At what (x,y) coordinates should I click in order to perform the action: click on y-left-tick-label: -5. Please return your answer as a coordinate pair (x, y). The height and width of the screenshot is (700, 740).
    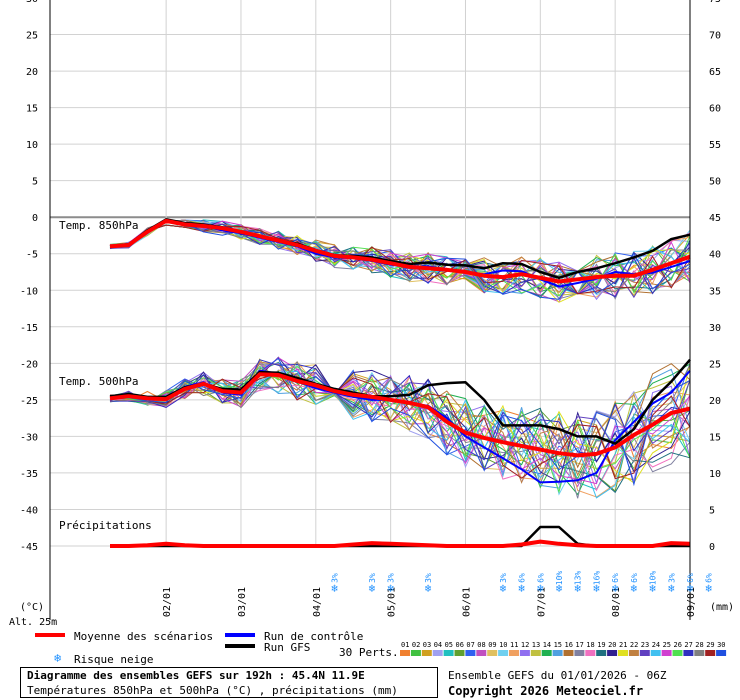
    Looking at the image, I should click on (32, 255).